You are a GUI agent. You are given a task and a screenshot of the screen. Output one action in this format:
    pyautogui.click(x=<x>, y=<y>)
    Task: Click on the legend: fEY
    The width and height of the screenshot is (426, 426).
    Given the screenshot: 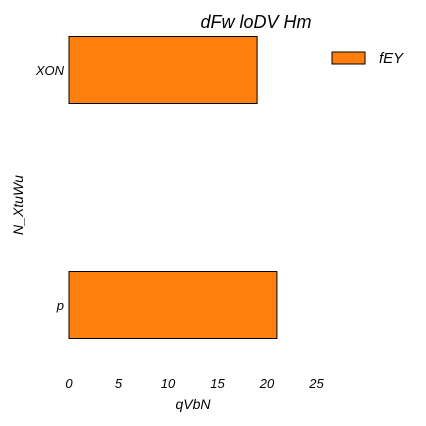 What is the action you would take?
    pyautogui.click(x=367, y=58)
    